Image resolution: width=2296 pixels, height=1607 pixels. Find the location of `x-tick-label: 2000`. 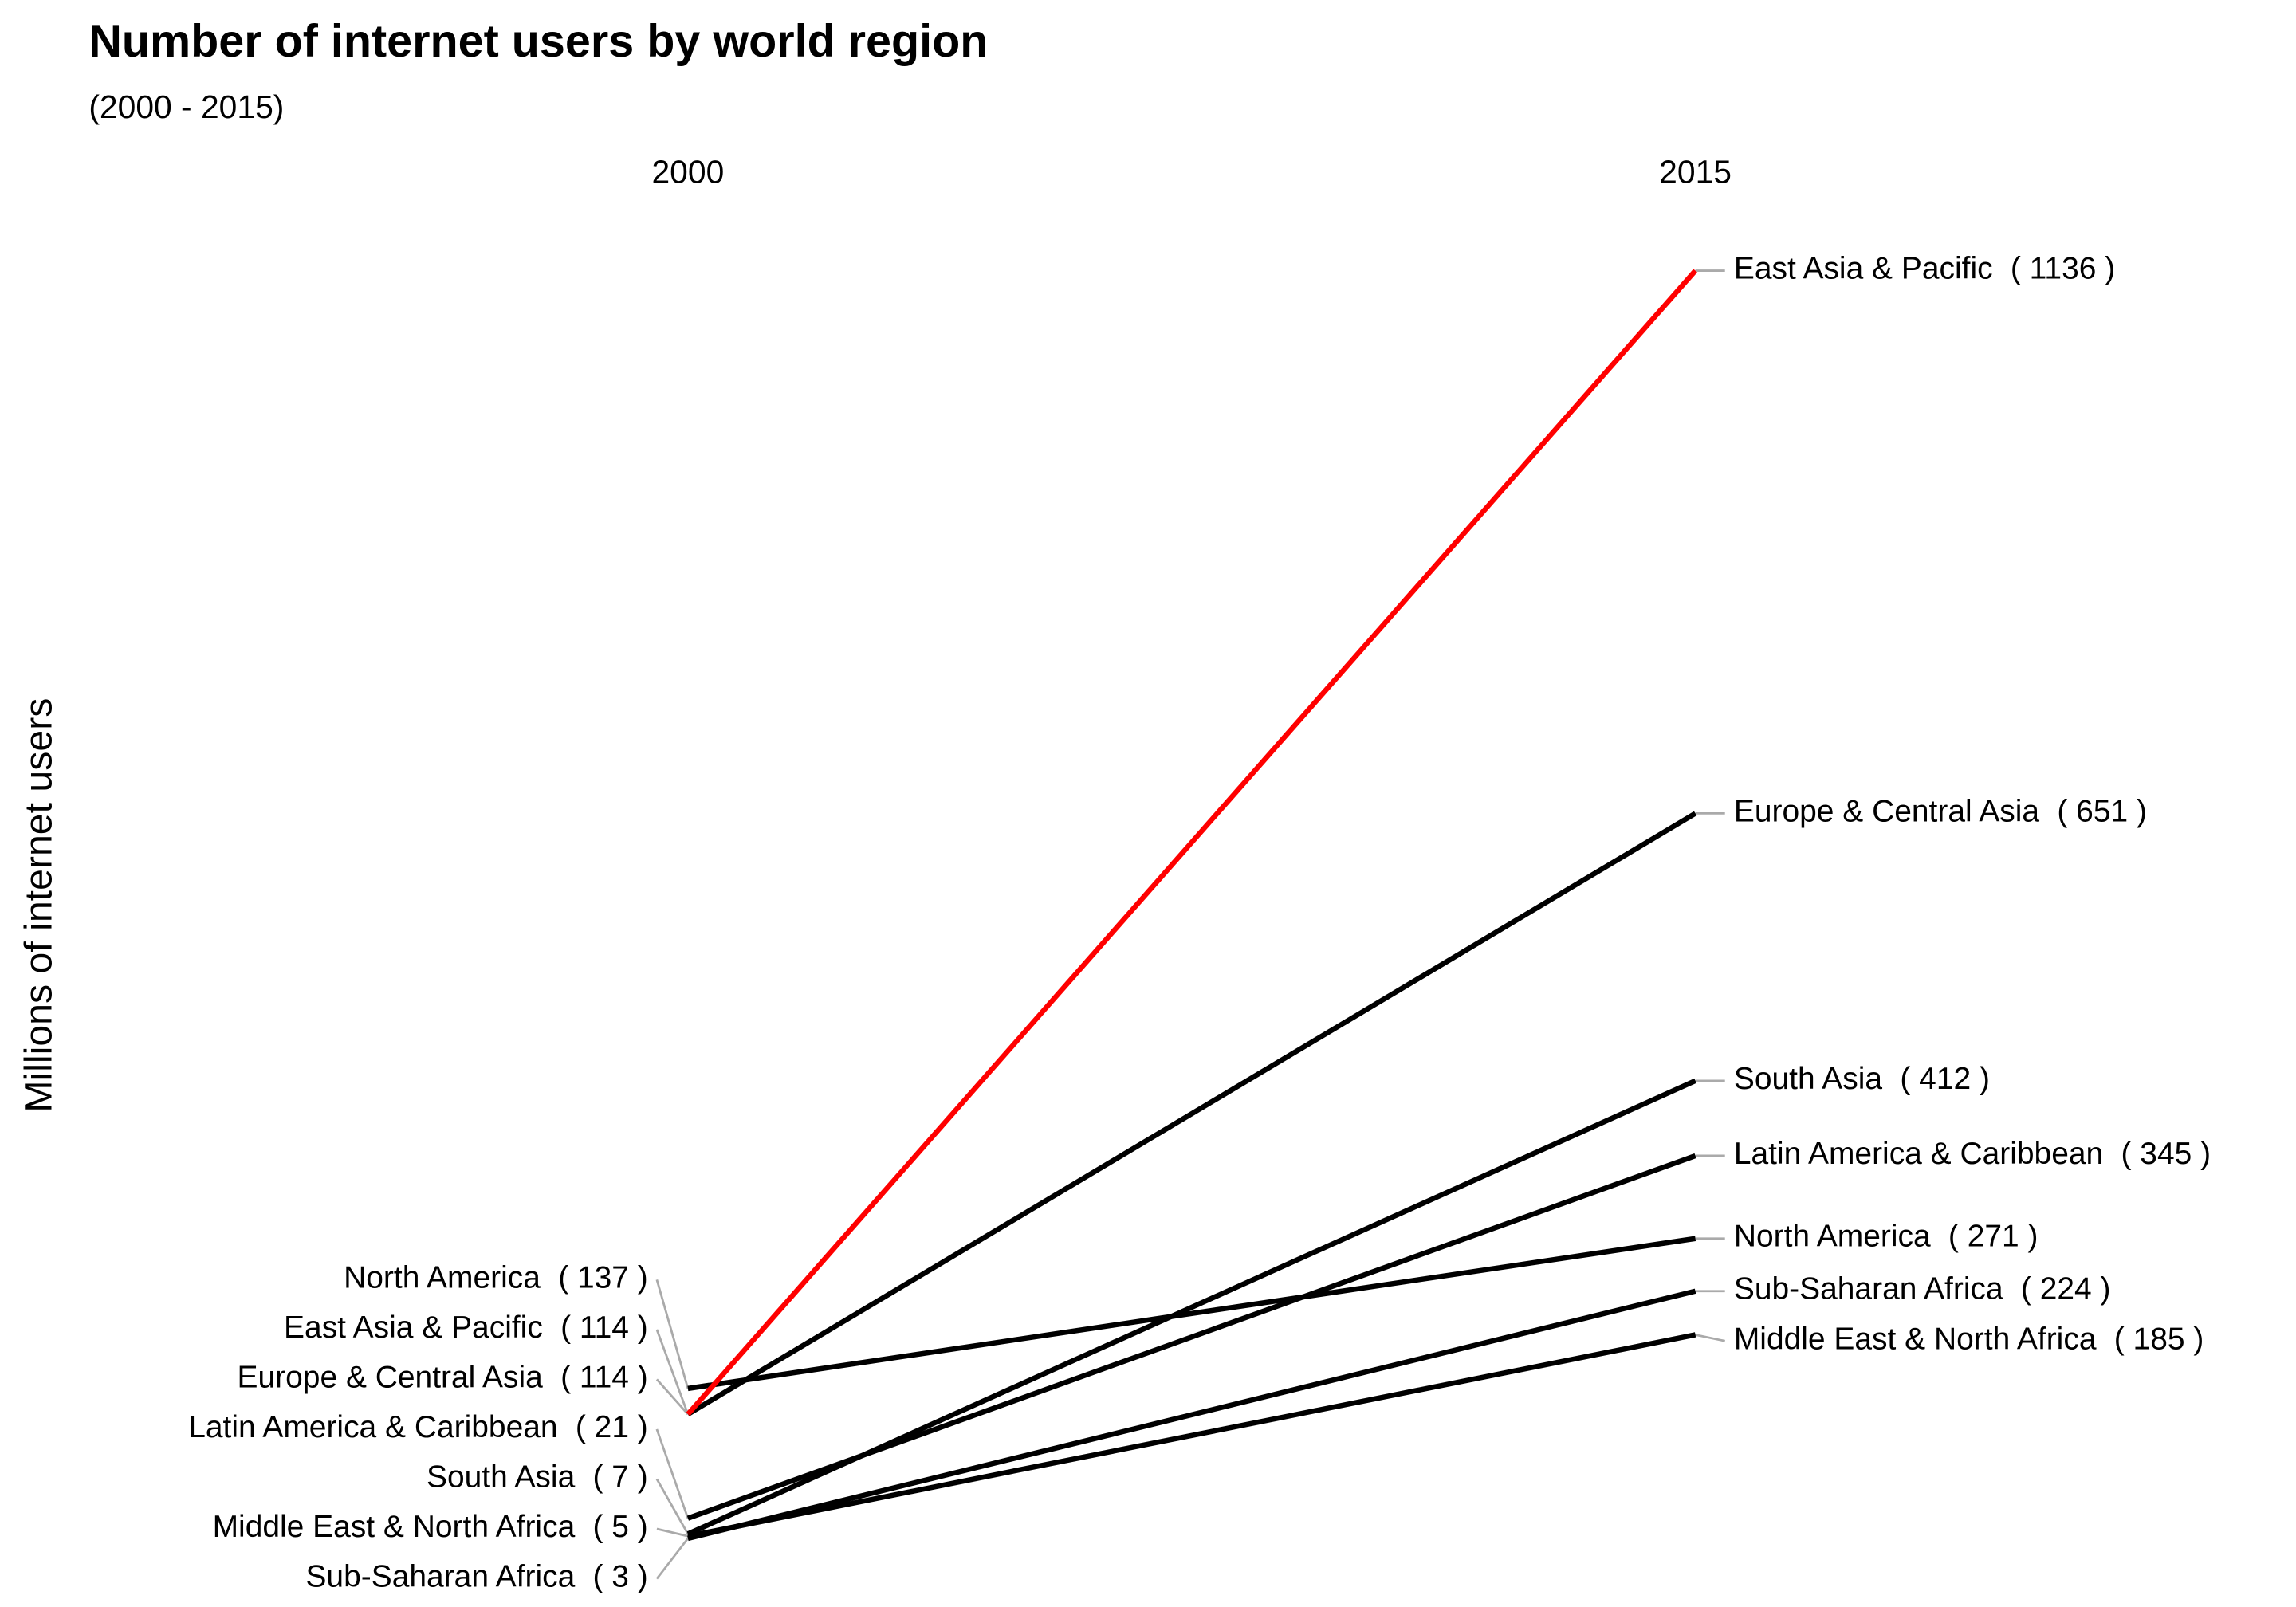

x-tick-label: 2000 is located at coordinates (687, 172).